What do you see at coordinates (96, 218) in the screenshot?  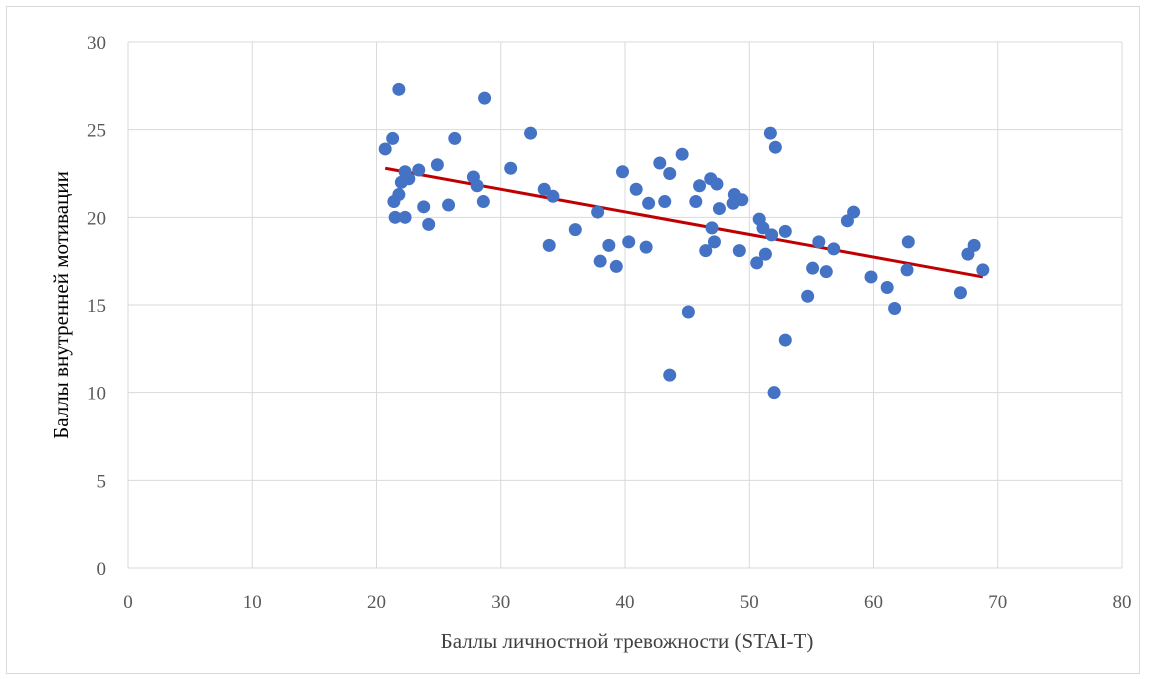 I see `y-tick-label: 20` at bounding box center [96, 218].